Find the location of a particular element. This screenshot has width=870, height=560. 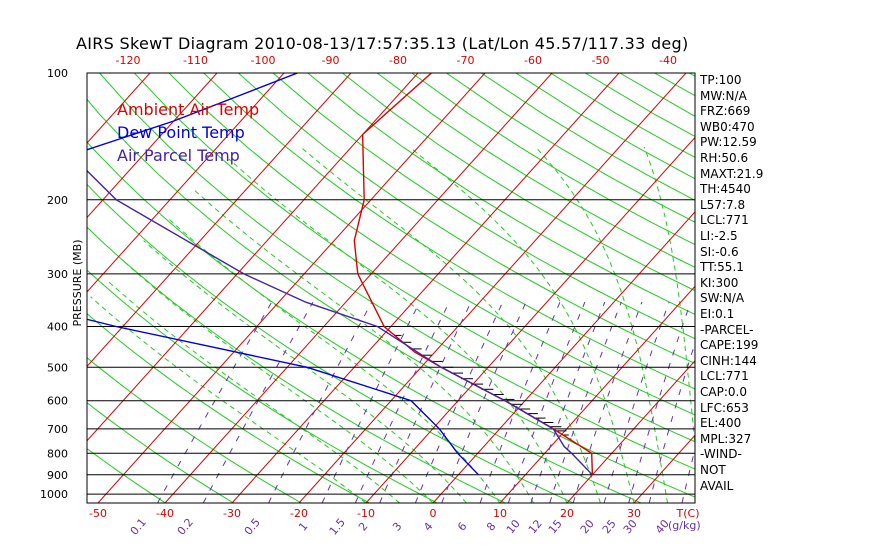

top-temp-tick-label: -80 is located at coordinates (398, 60).